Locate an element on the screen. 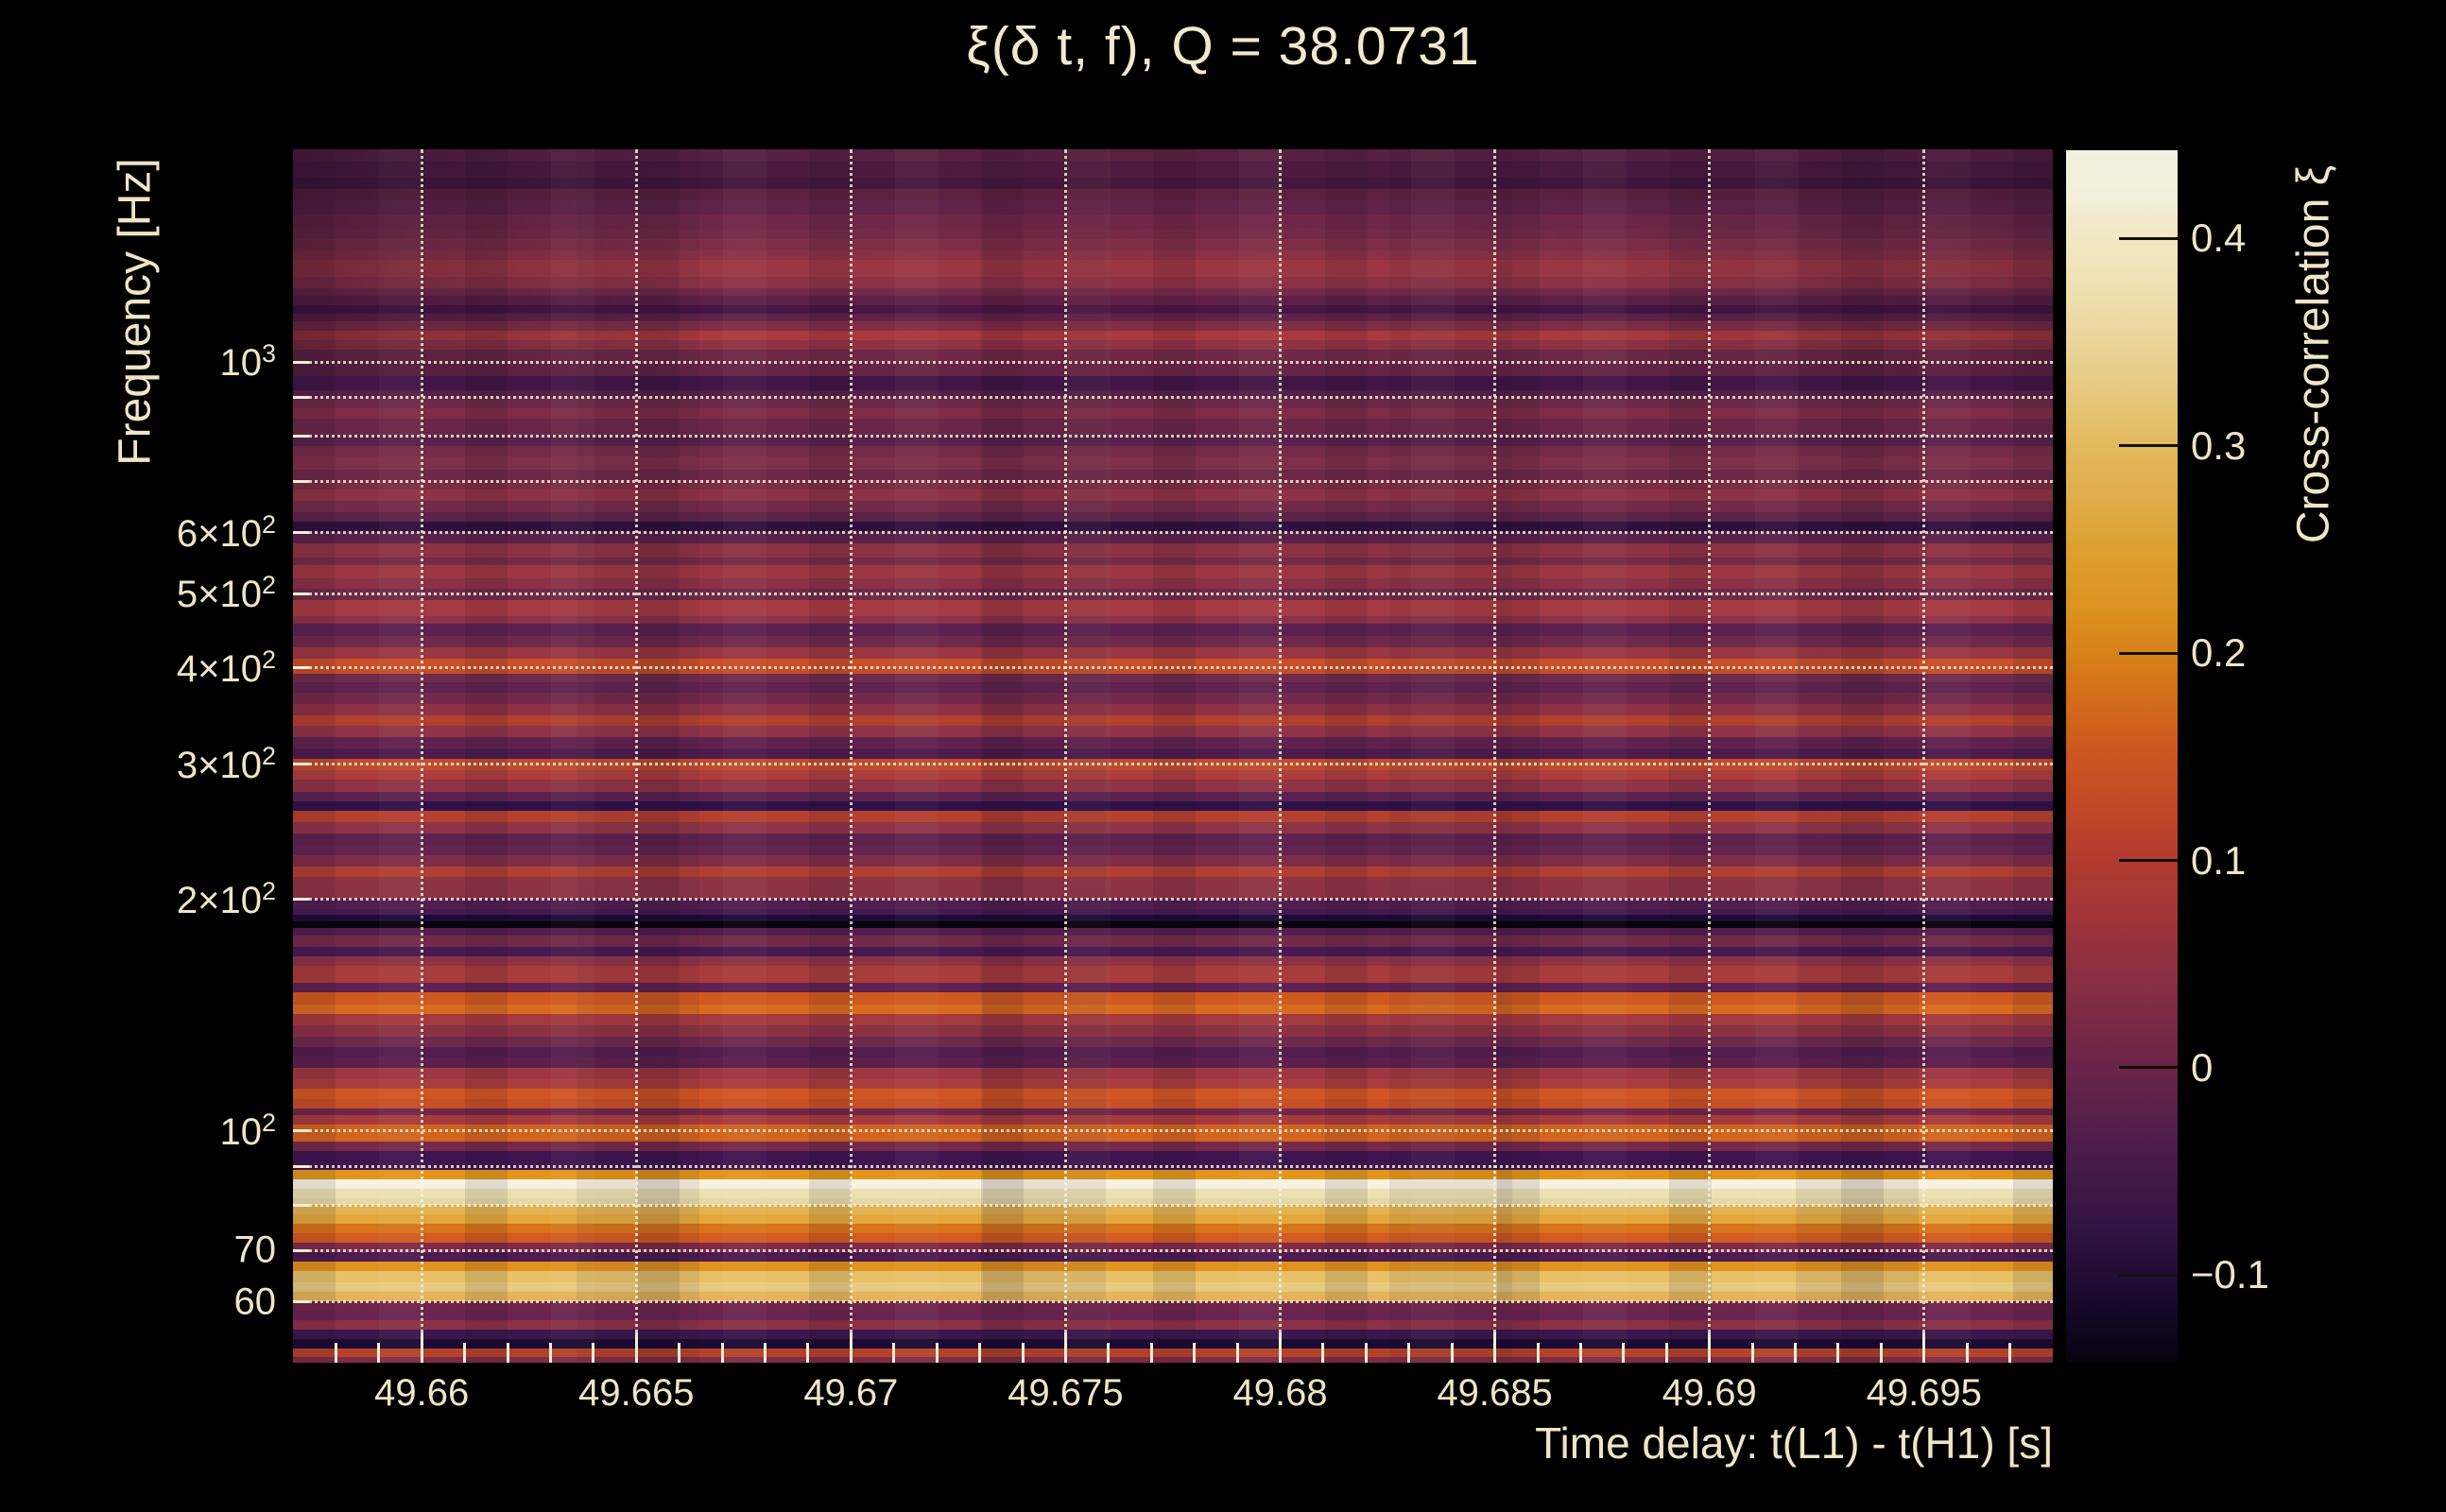  y-tick-label: 6×10² is located at coordinates (226, 532).